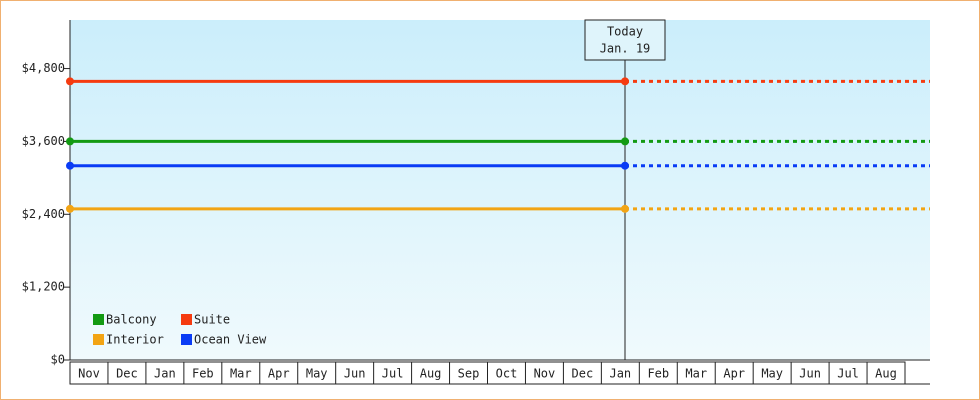 The width and height of the screenshot is (980, 400). Describe the element at coordinates (625, 40) in the screenshot. I see `today-box` at that location.